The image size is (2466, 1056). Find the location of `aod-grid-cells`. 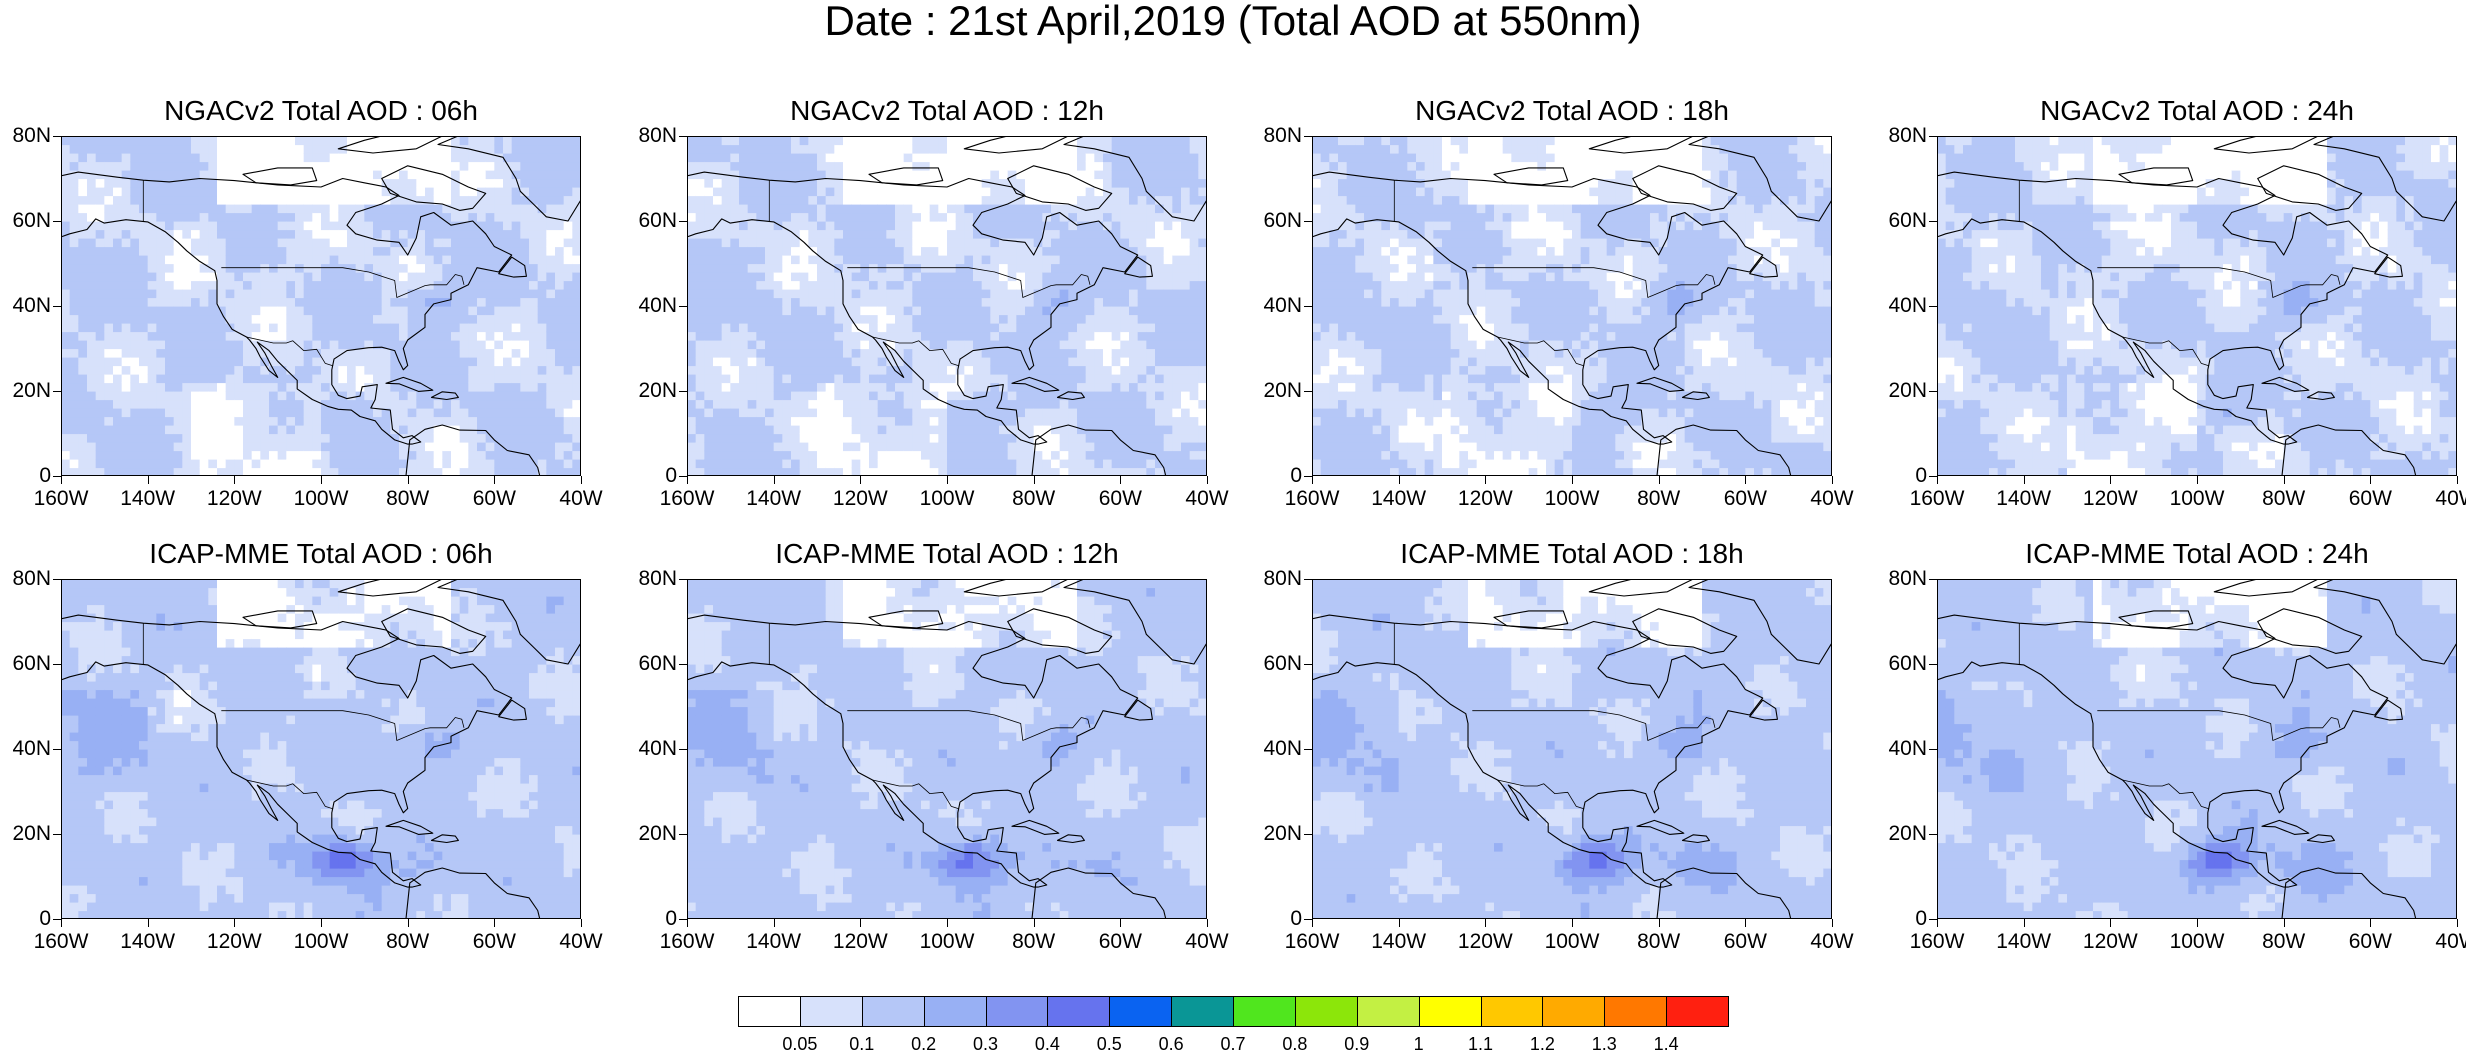

aod-grid-cells is located at coordinates (2197, 306).